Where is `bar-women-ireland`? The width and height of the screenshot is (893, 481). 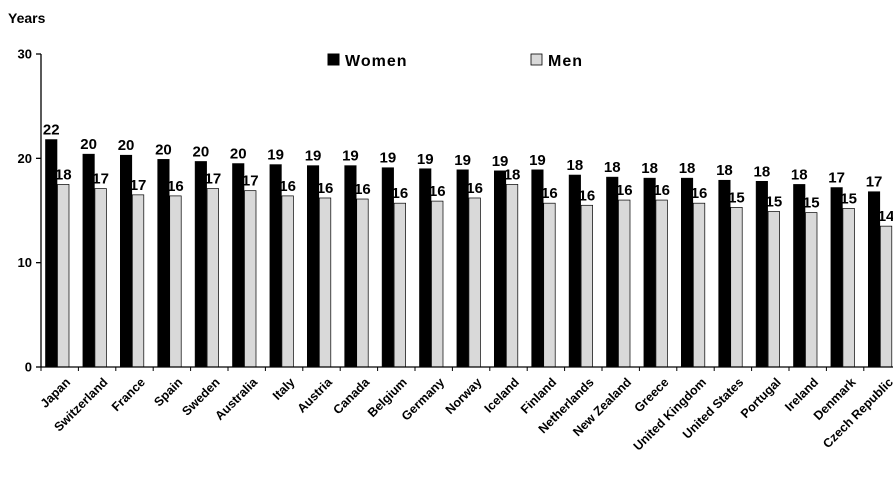 bar-women-ireland is located at coordinates (799, 276).